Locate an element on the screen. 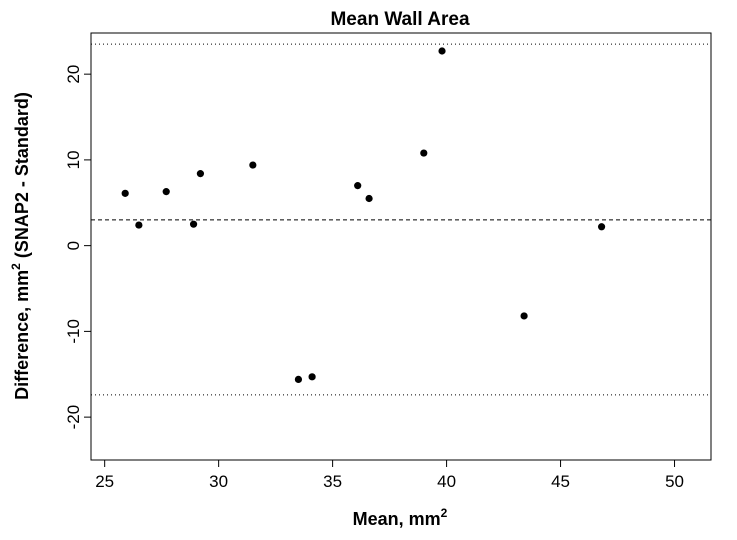  x-tick-label: 50 is located at coordinates (674, 481).